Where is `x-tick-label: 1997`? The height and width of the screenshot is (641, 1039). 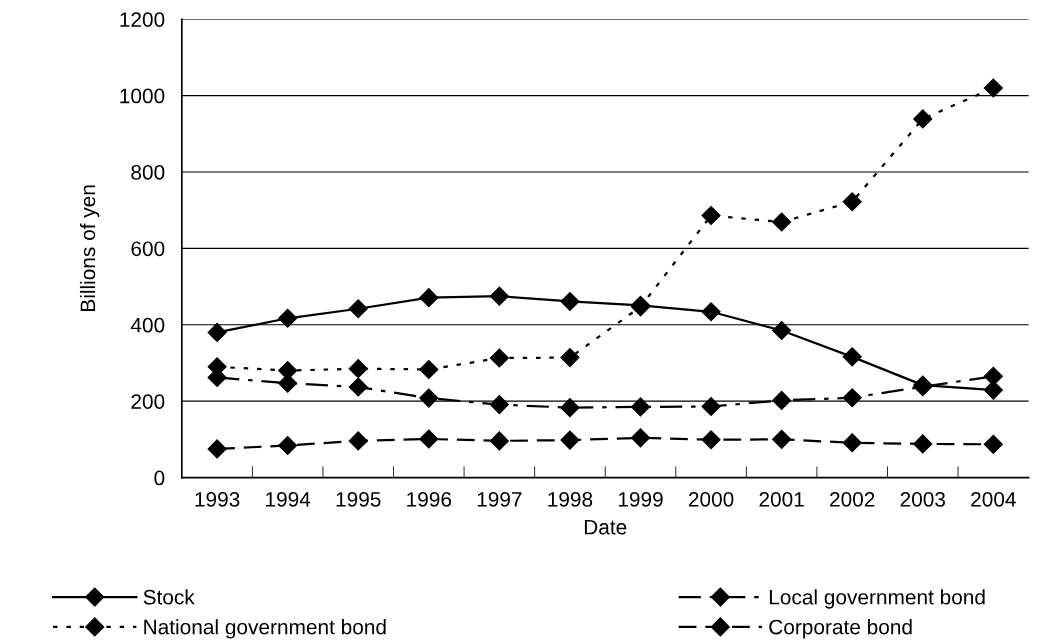 x-tick-label: 1997 is located at coordinates (499, 499).